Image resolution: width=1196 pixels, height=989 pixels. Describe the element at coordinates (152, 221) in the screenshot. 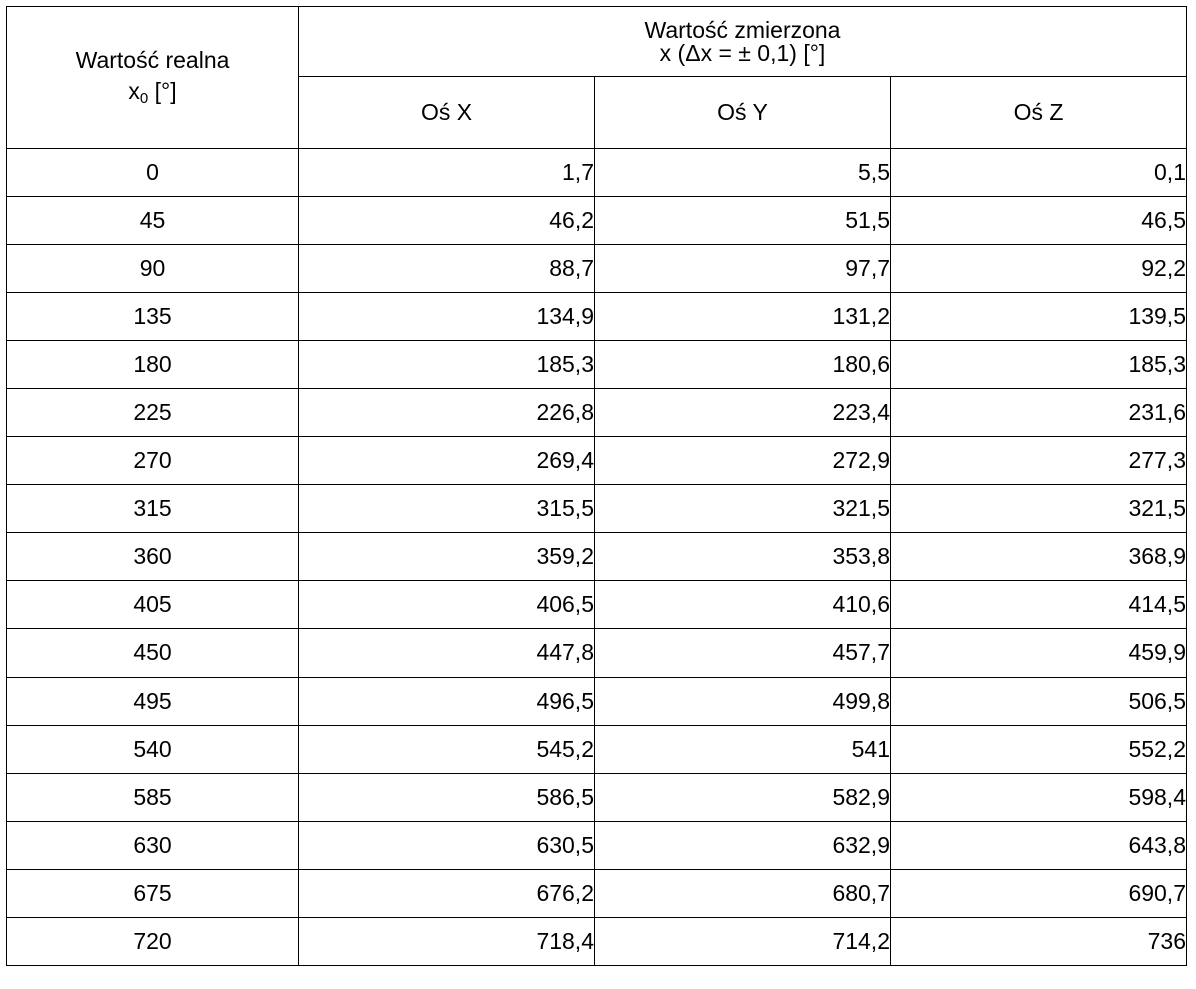

I see `real-value-cell: 45` at that location.